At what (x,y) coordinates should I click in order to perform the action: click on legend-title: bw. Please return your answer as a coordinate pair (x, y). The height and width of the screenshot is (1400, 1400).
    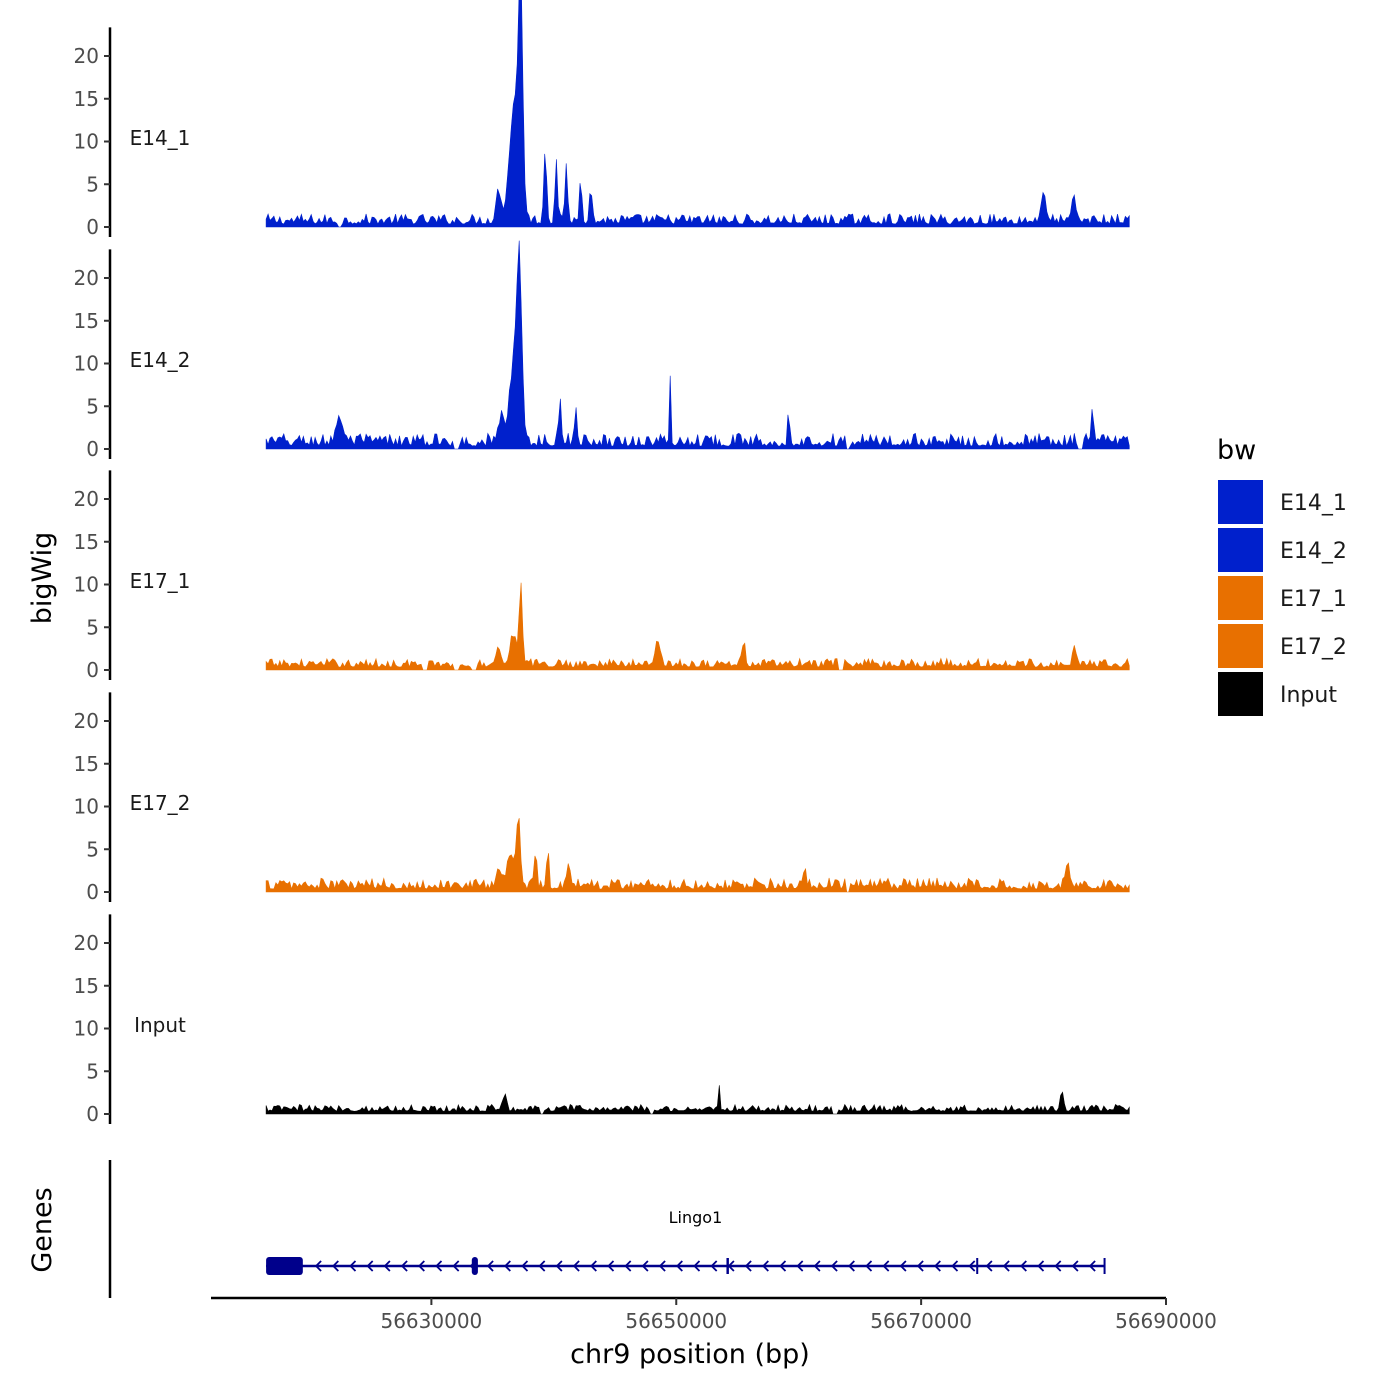
    Looking at the image, I should click on (1236, 450).